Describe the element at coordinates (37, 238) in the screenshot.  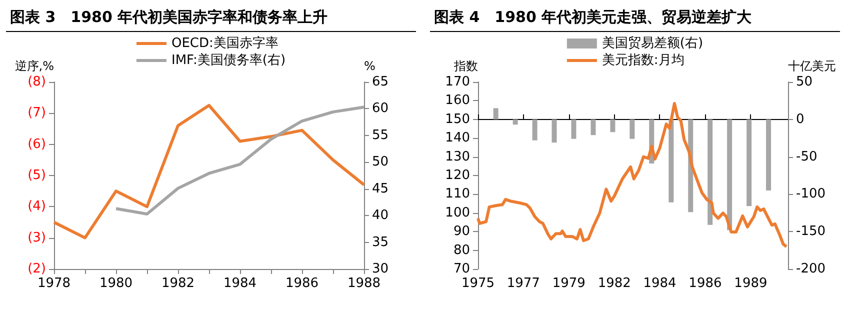
I see `y-tick-label: (3)` at that location.